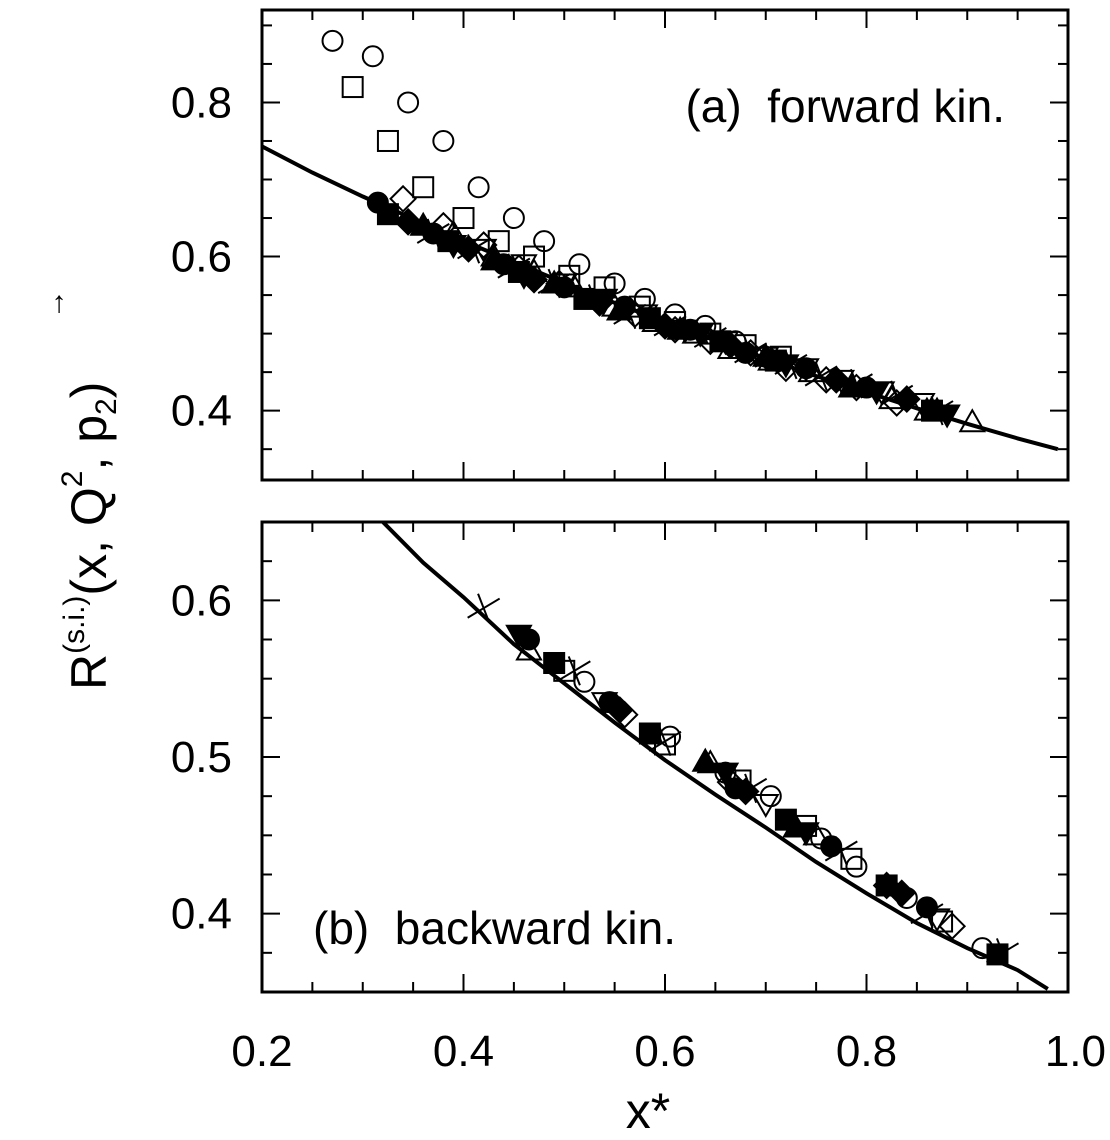 This screenshot has height=1140, width=1110. Describe the element at coordinates (494, 928) in the screenshot. I see `panel-label-b: (b) backward kin.` at that location.